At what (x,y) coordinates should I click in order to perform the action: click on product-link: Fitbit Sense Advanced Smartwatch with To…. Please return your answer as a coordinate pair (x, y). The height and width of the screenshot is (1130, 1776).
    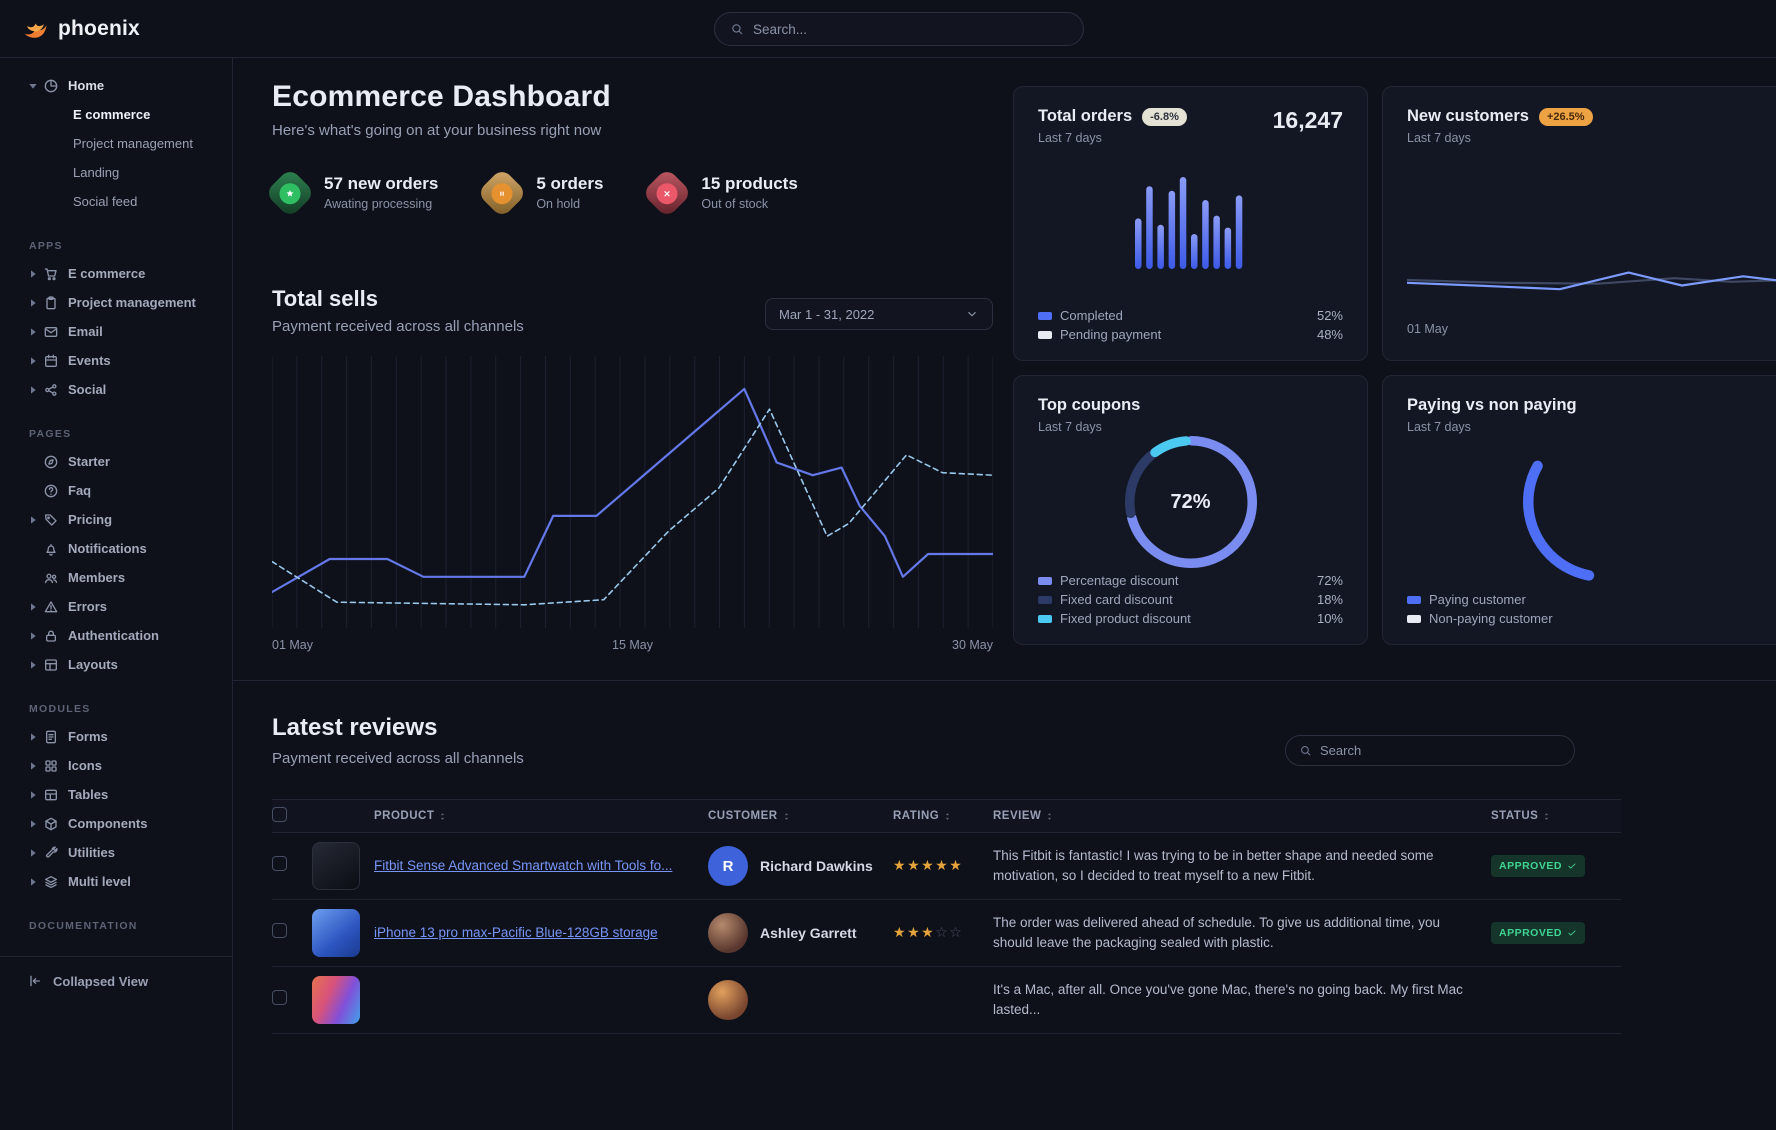
    Looking at the image, I should click on (523, 865).